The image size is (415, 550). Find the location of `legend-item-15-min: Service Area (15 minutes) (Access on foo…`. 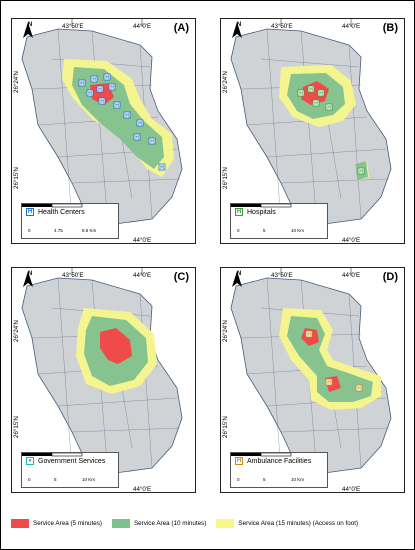

legend-item-15-min: Service Area (15 minutes) (Access on foo… is located at coordinates (287, 523).